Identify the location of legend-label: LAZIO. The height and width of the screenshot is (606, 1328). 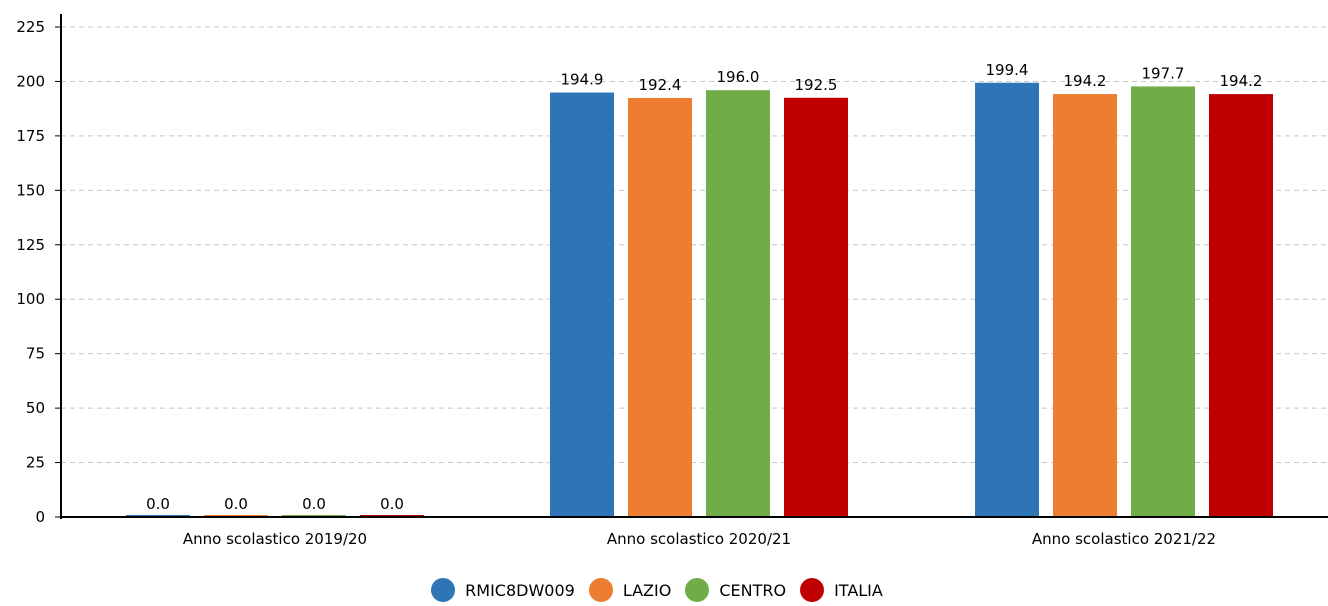
(647, 590).